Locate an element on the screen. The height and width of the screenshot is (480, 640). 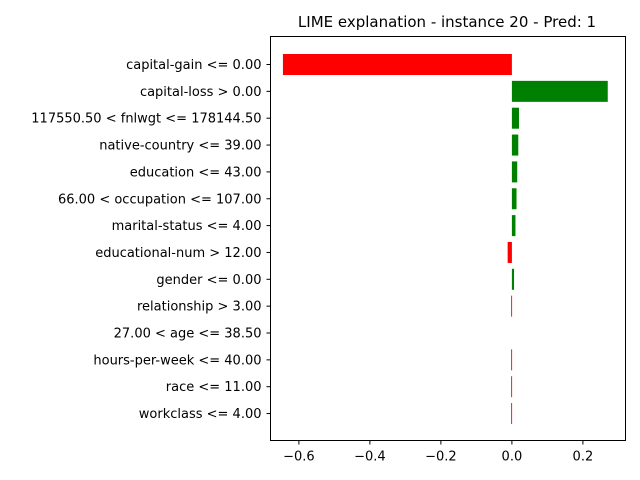
x-tick-label-0: −0.6 is located at coordinates (299, 457).